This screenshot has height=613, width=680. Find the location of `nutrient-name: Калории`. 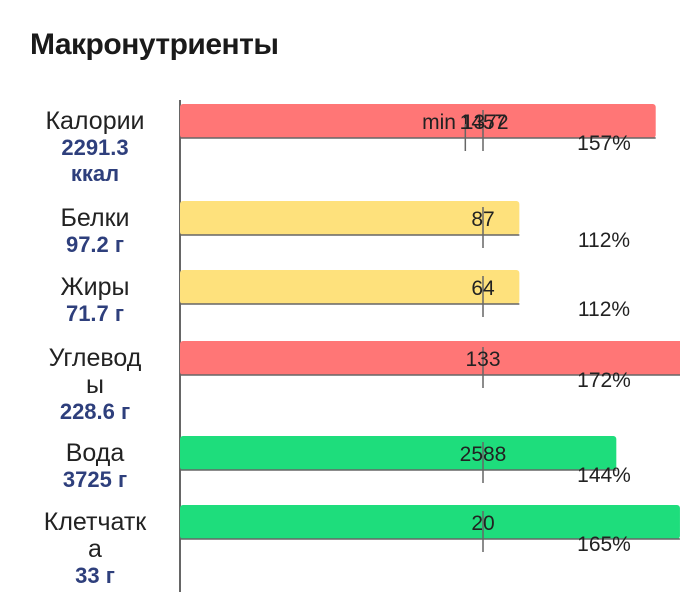

nutrient-name: Калории is located at coordinates (94, 121).